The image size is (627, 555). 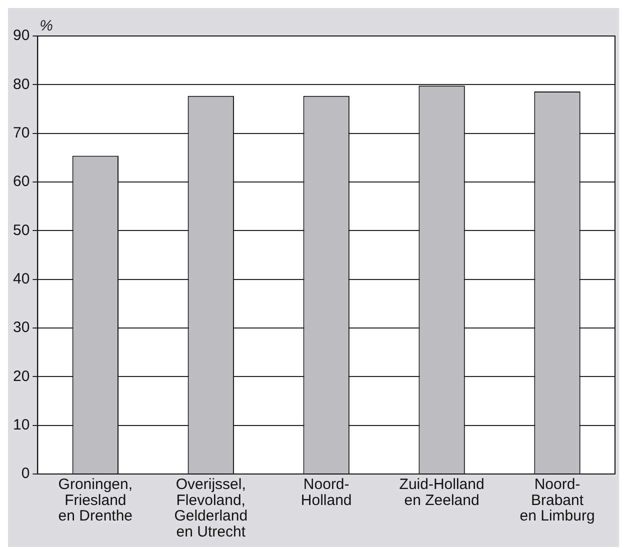 What do you see at coordinates (21, 181) in the screenshot?
I see `y-tick-label: 60` at bounding box center [21, 181].